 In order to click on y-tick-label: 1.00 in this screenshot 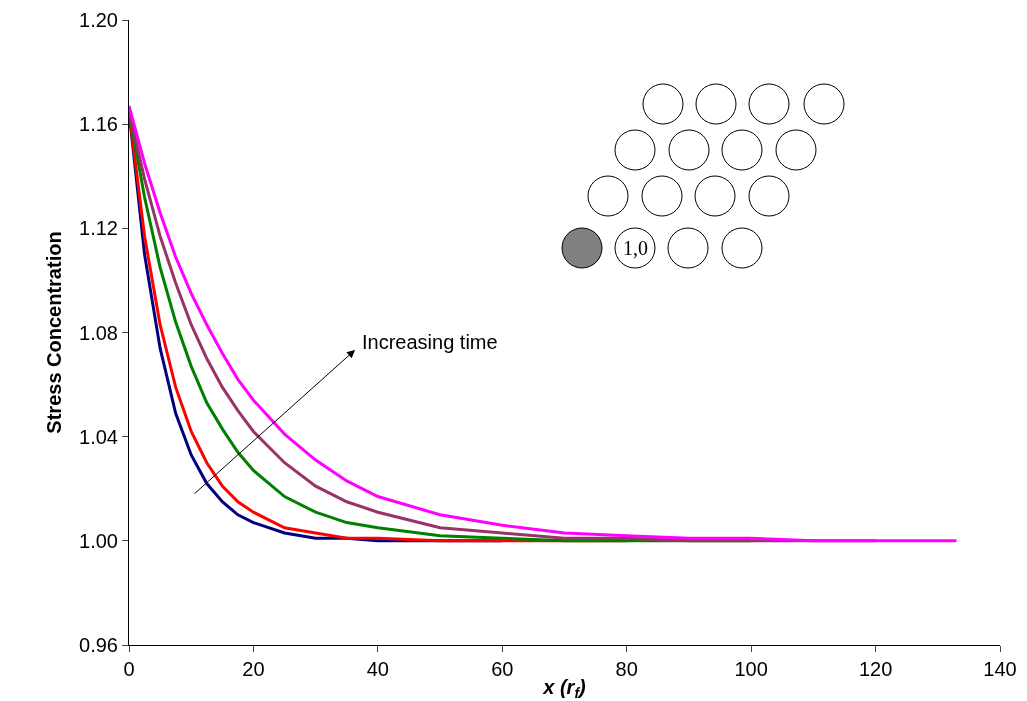, I will do `click(98, 540)`.